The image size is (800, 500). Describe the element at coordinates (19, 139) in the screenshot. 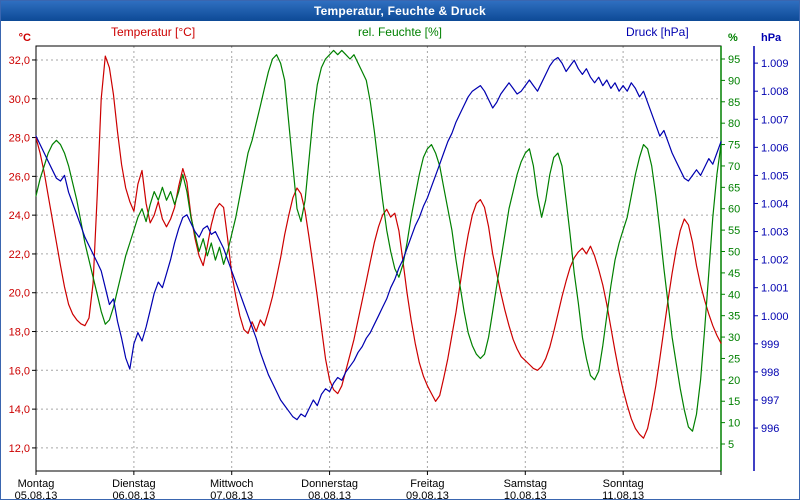

I see `temp-axis-label: 28,0` at that location.